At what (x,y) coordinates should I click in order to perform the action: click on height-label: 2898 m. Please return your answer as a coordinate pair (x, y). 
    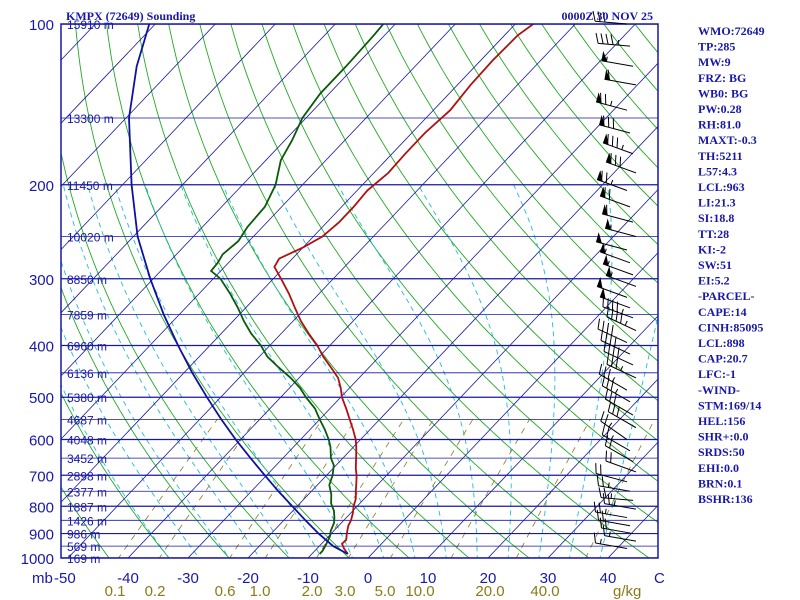
    Looking at the image, I should click on (87, 476).